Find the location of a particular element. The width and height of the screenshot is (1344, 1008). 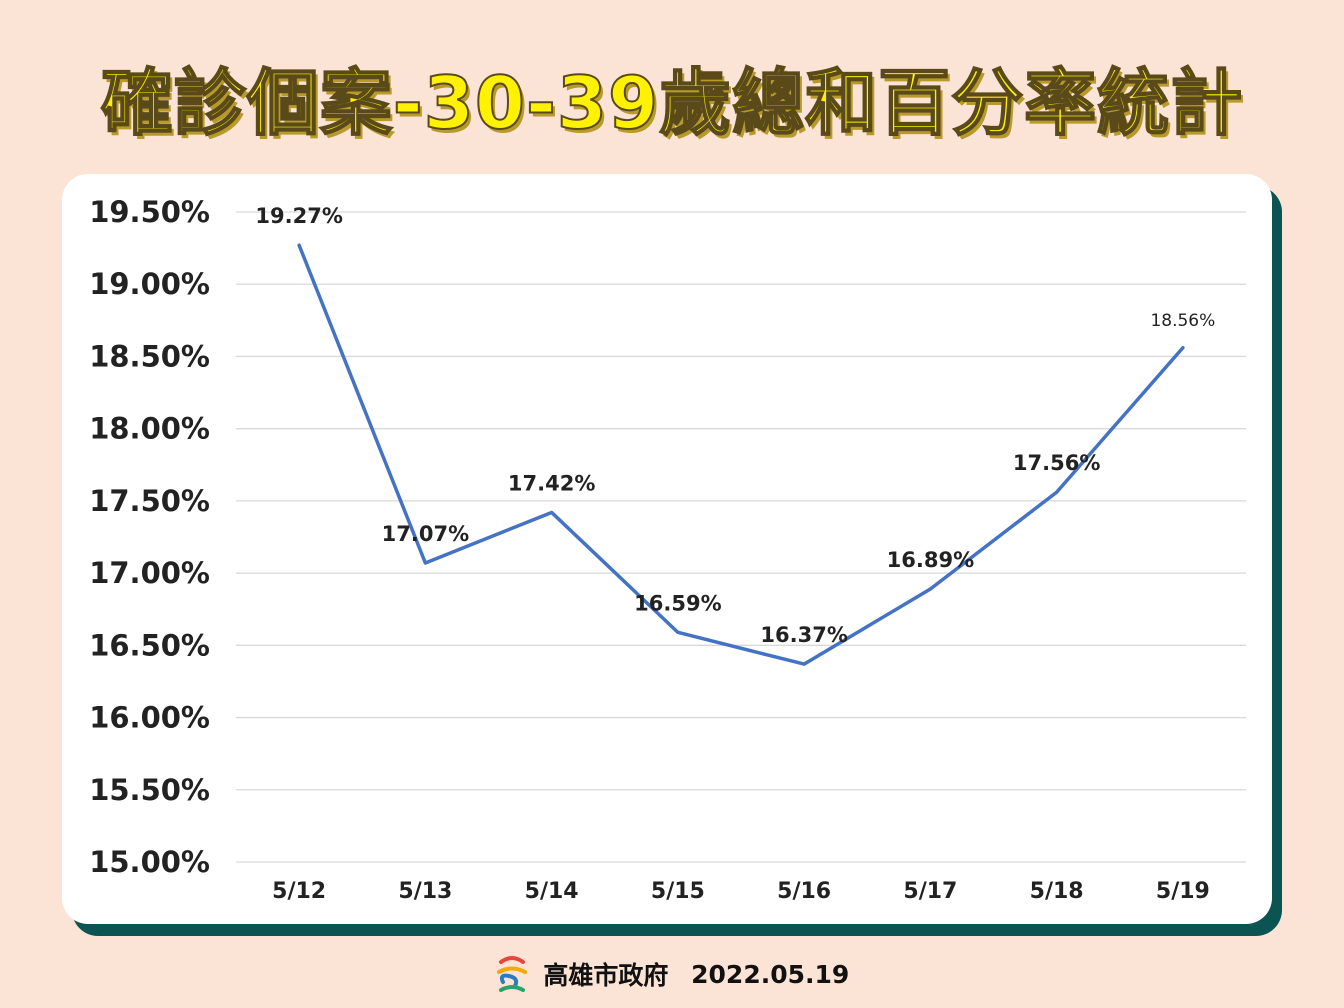

x-tick-label: 5/15 is located at coordinates (678, 891).